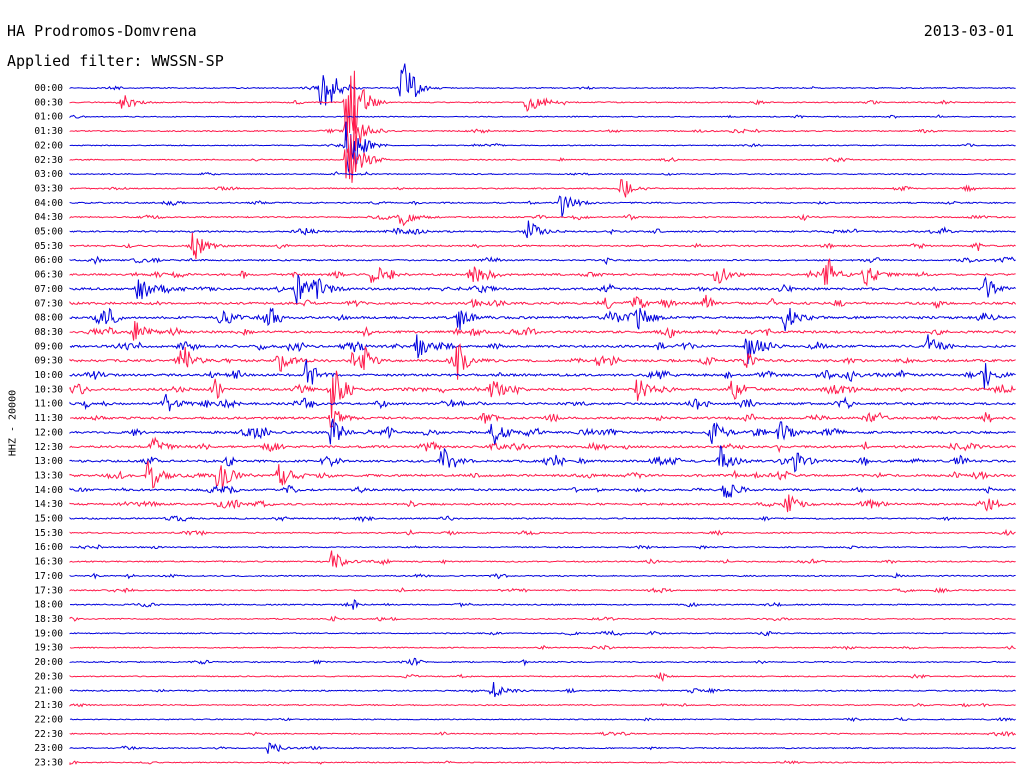 This screenshot has height=780, width=1024. Describe the element at coordinates (48, 361) in the screenshot. I see `row-time-label: 09:30` at that location.